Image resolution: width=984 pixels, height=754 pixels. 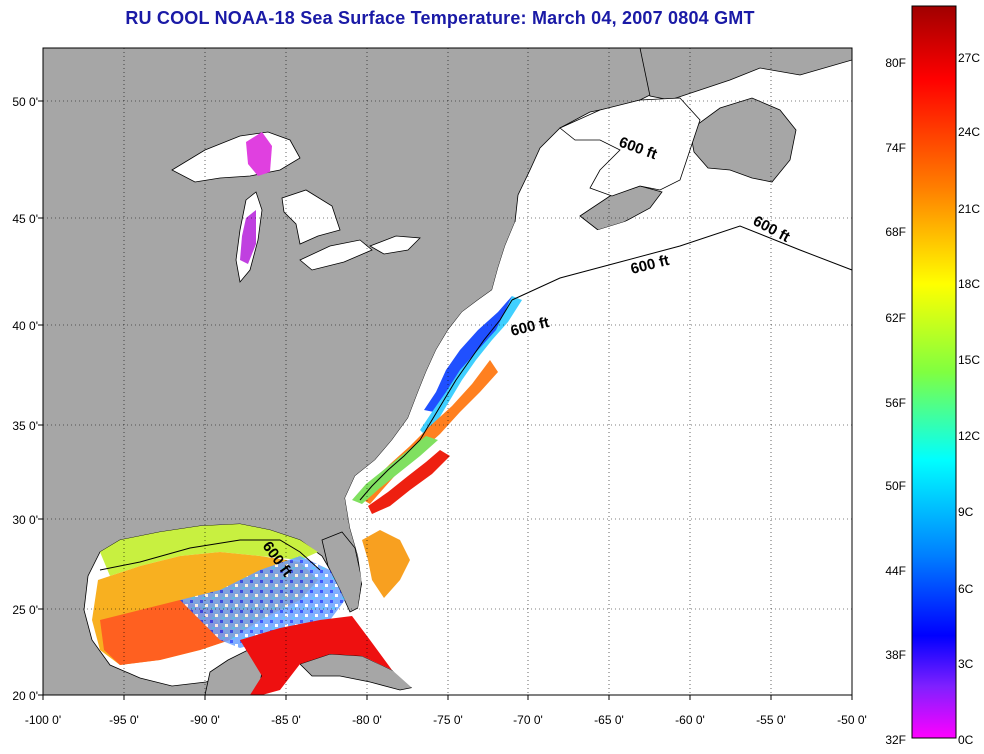 I want to click on florida-straits-sst, so click(x=386, y=564).